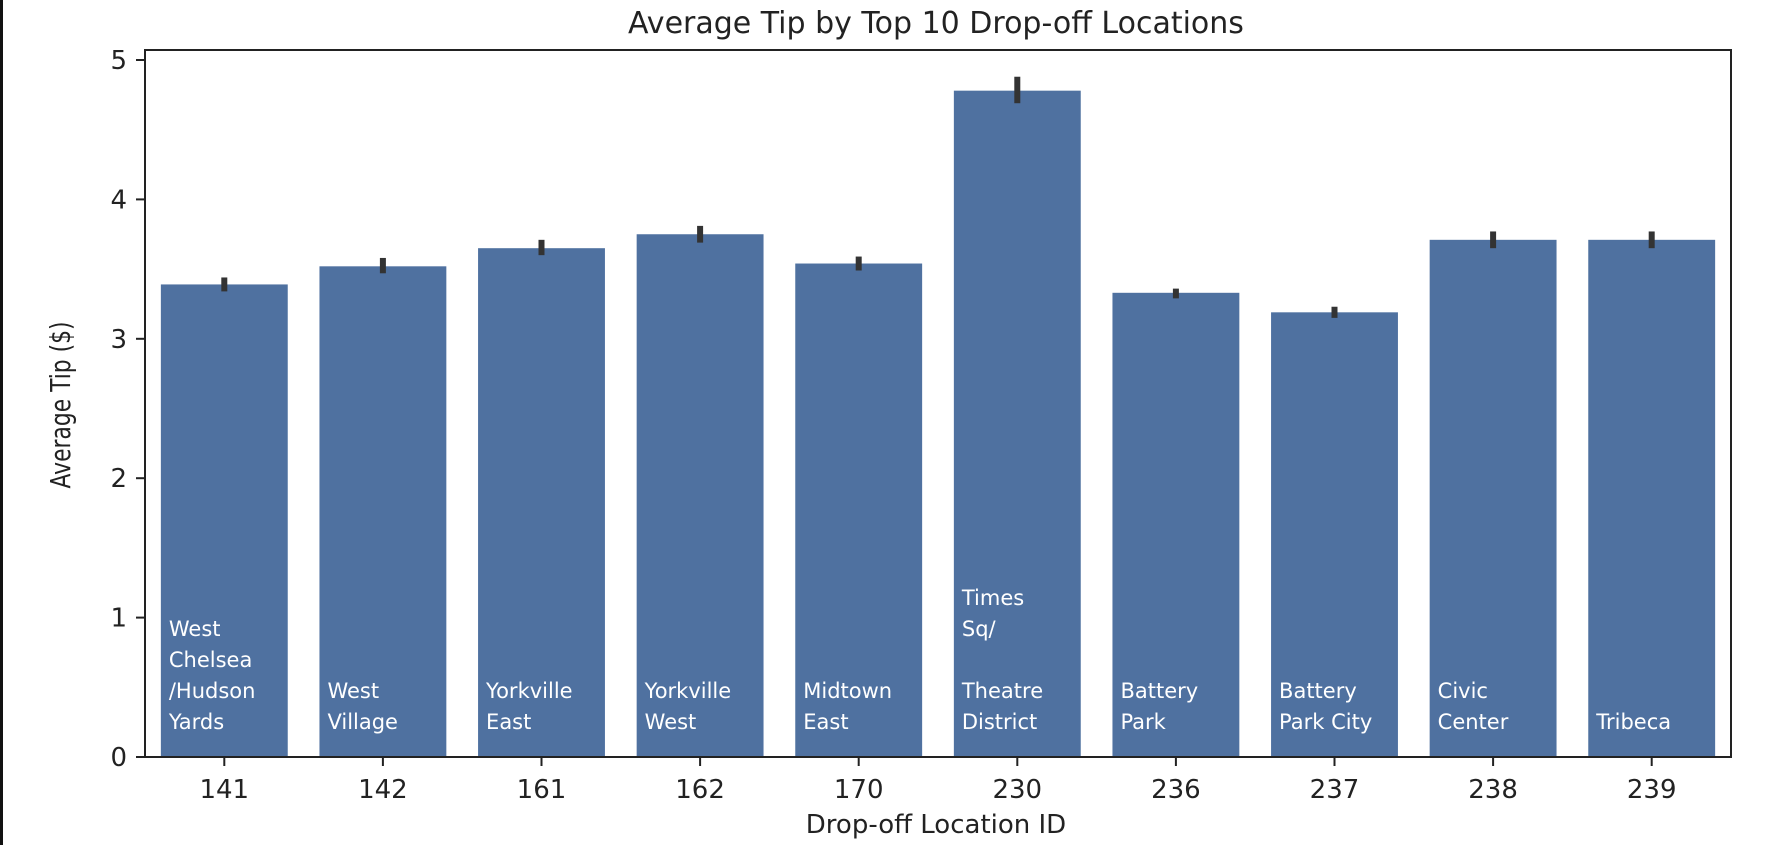  I want to click on x-axis: 141 142 161 162 170 230 236 237 238 239, so click(938, 781).